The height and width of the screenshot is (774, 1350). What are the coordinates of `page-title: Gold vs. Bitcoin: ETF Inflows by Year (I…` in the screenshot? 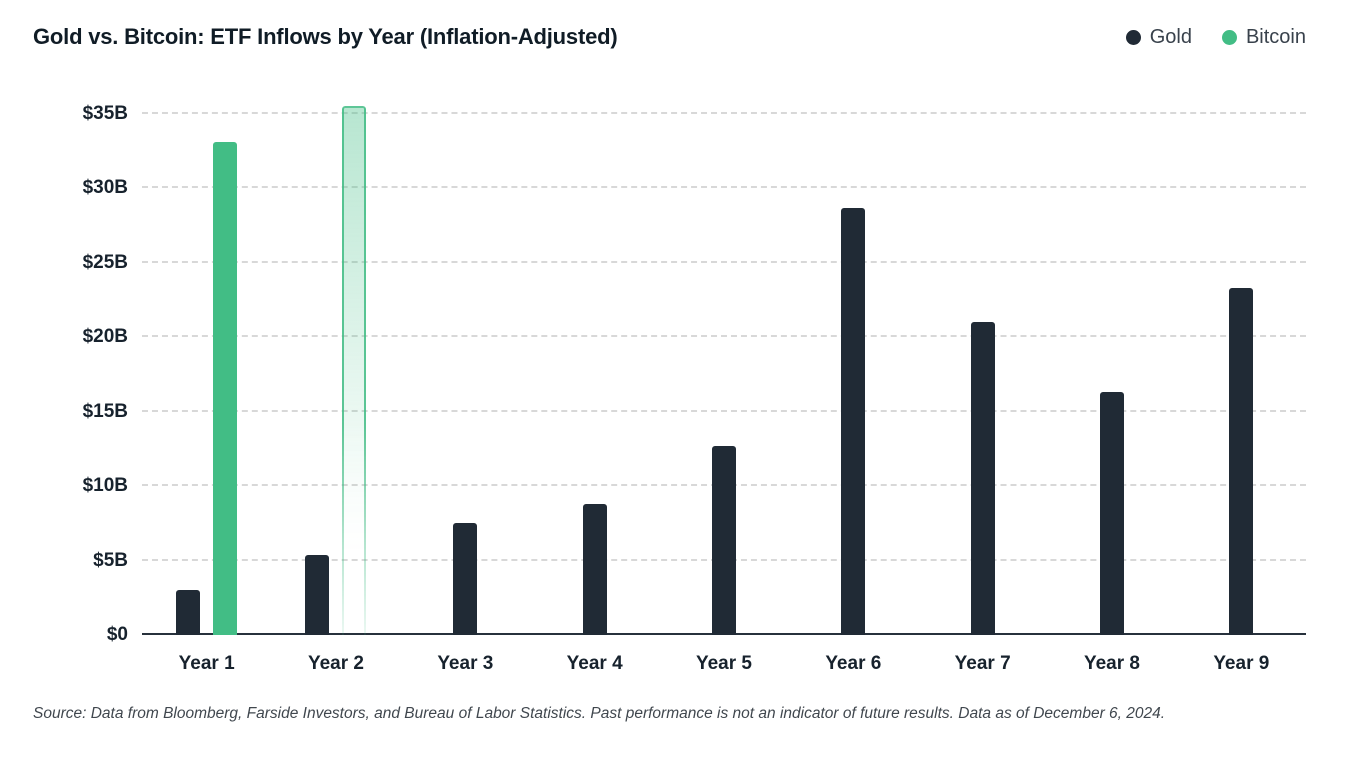 It's located at (325, 36).